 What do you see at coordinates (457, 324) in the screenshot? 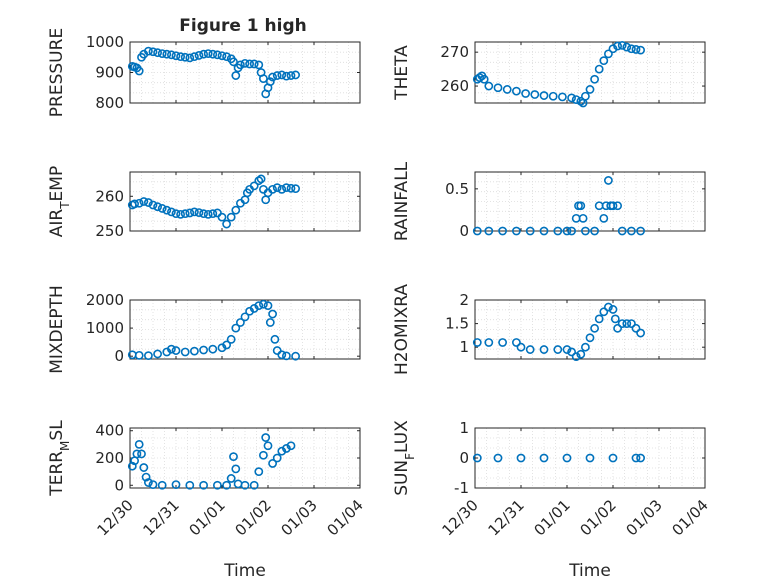
I see `y-tick-label: 1.5` at bounding box center [457, 324].